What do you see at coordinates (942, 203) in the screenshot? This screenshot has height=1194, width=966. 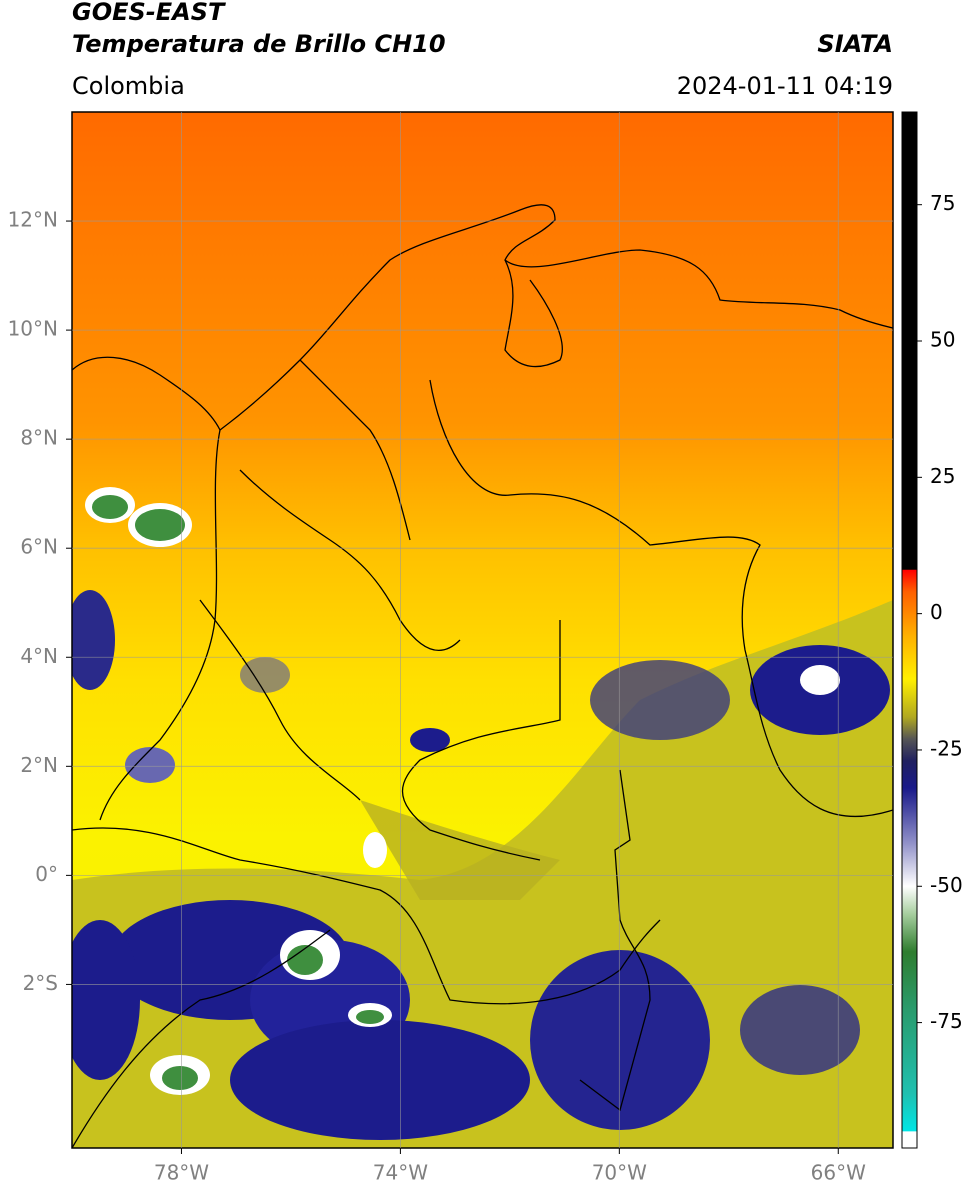 I see `colorbar-label: 75` at bounding box center [942, 203].